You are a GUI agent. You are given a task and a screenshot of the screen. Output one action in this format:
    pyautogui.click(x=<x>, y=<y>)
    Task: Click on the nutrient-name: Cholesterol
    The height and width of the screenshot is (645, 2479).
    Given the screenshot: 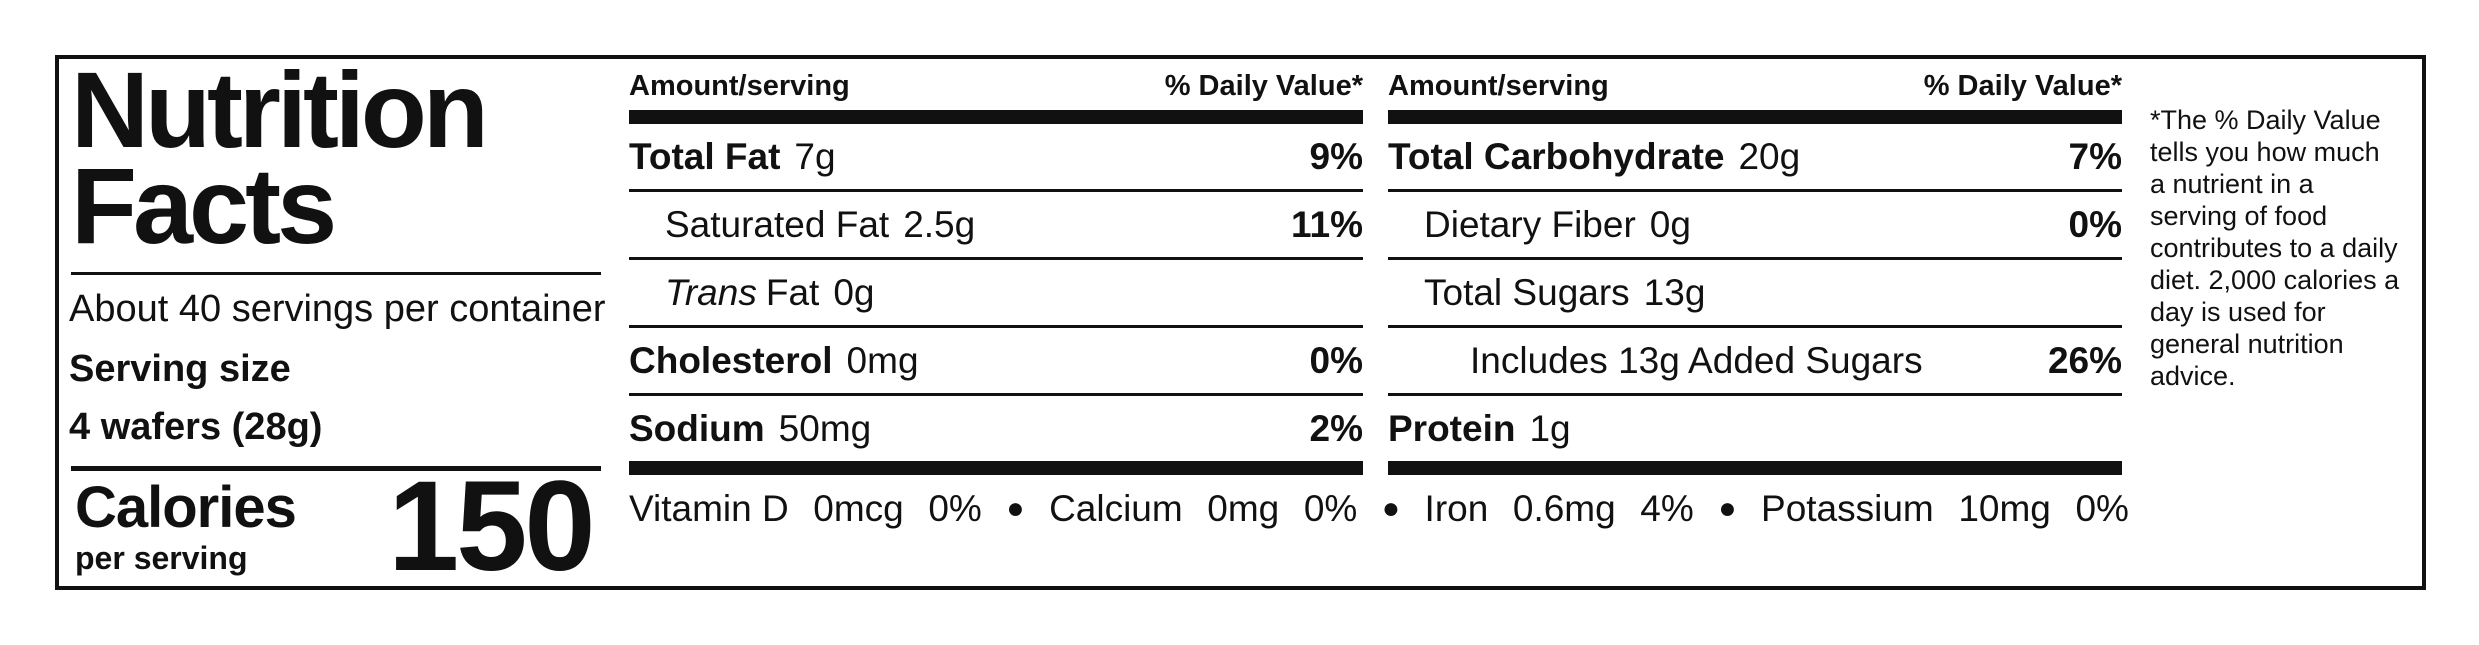 What is the action you would take?
    pyautogui.click(x=731, y=360)
    